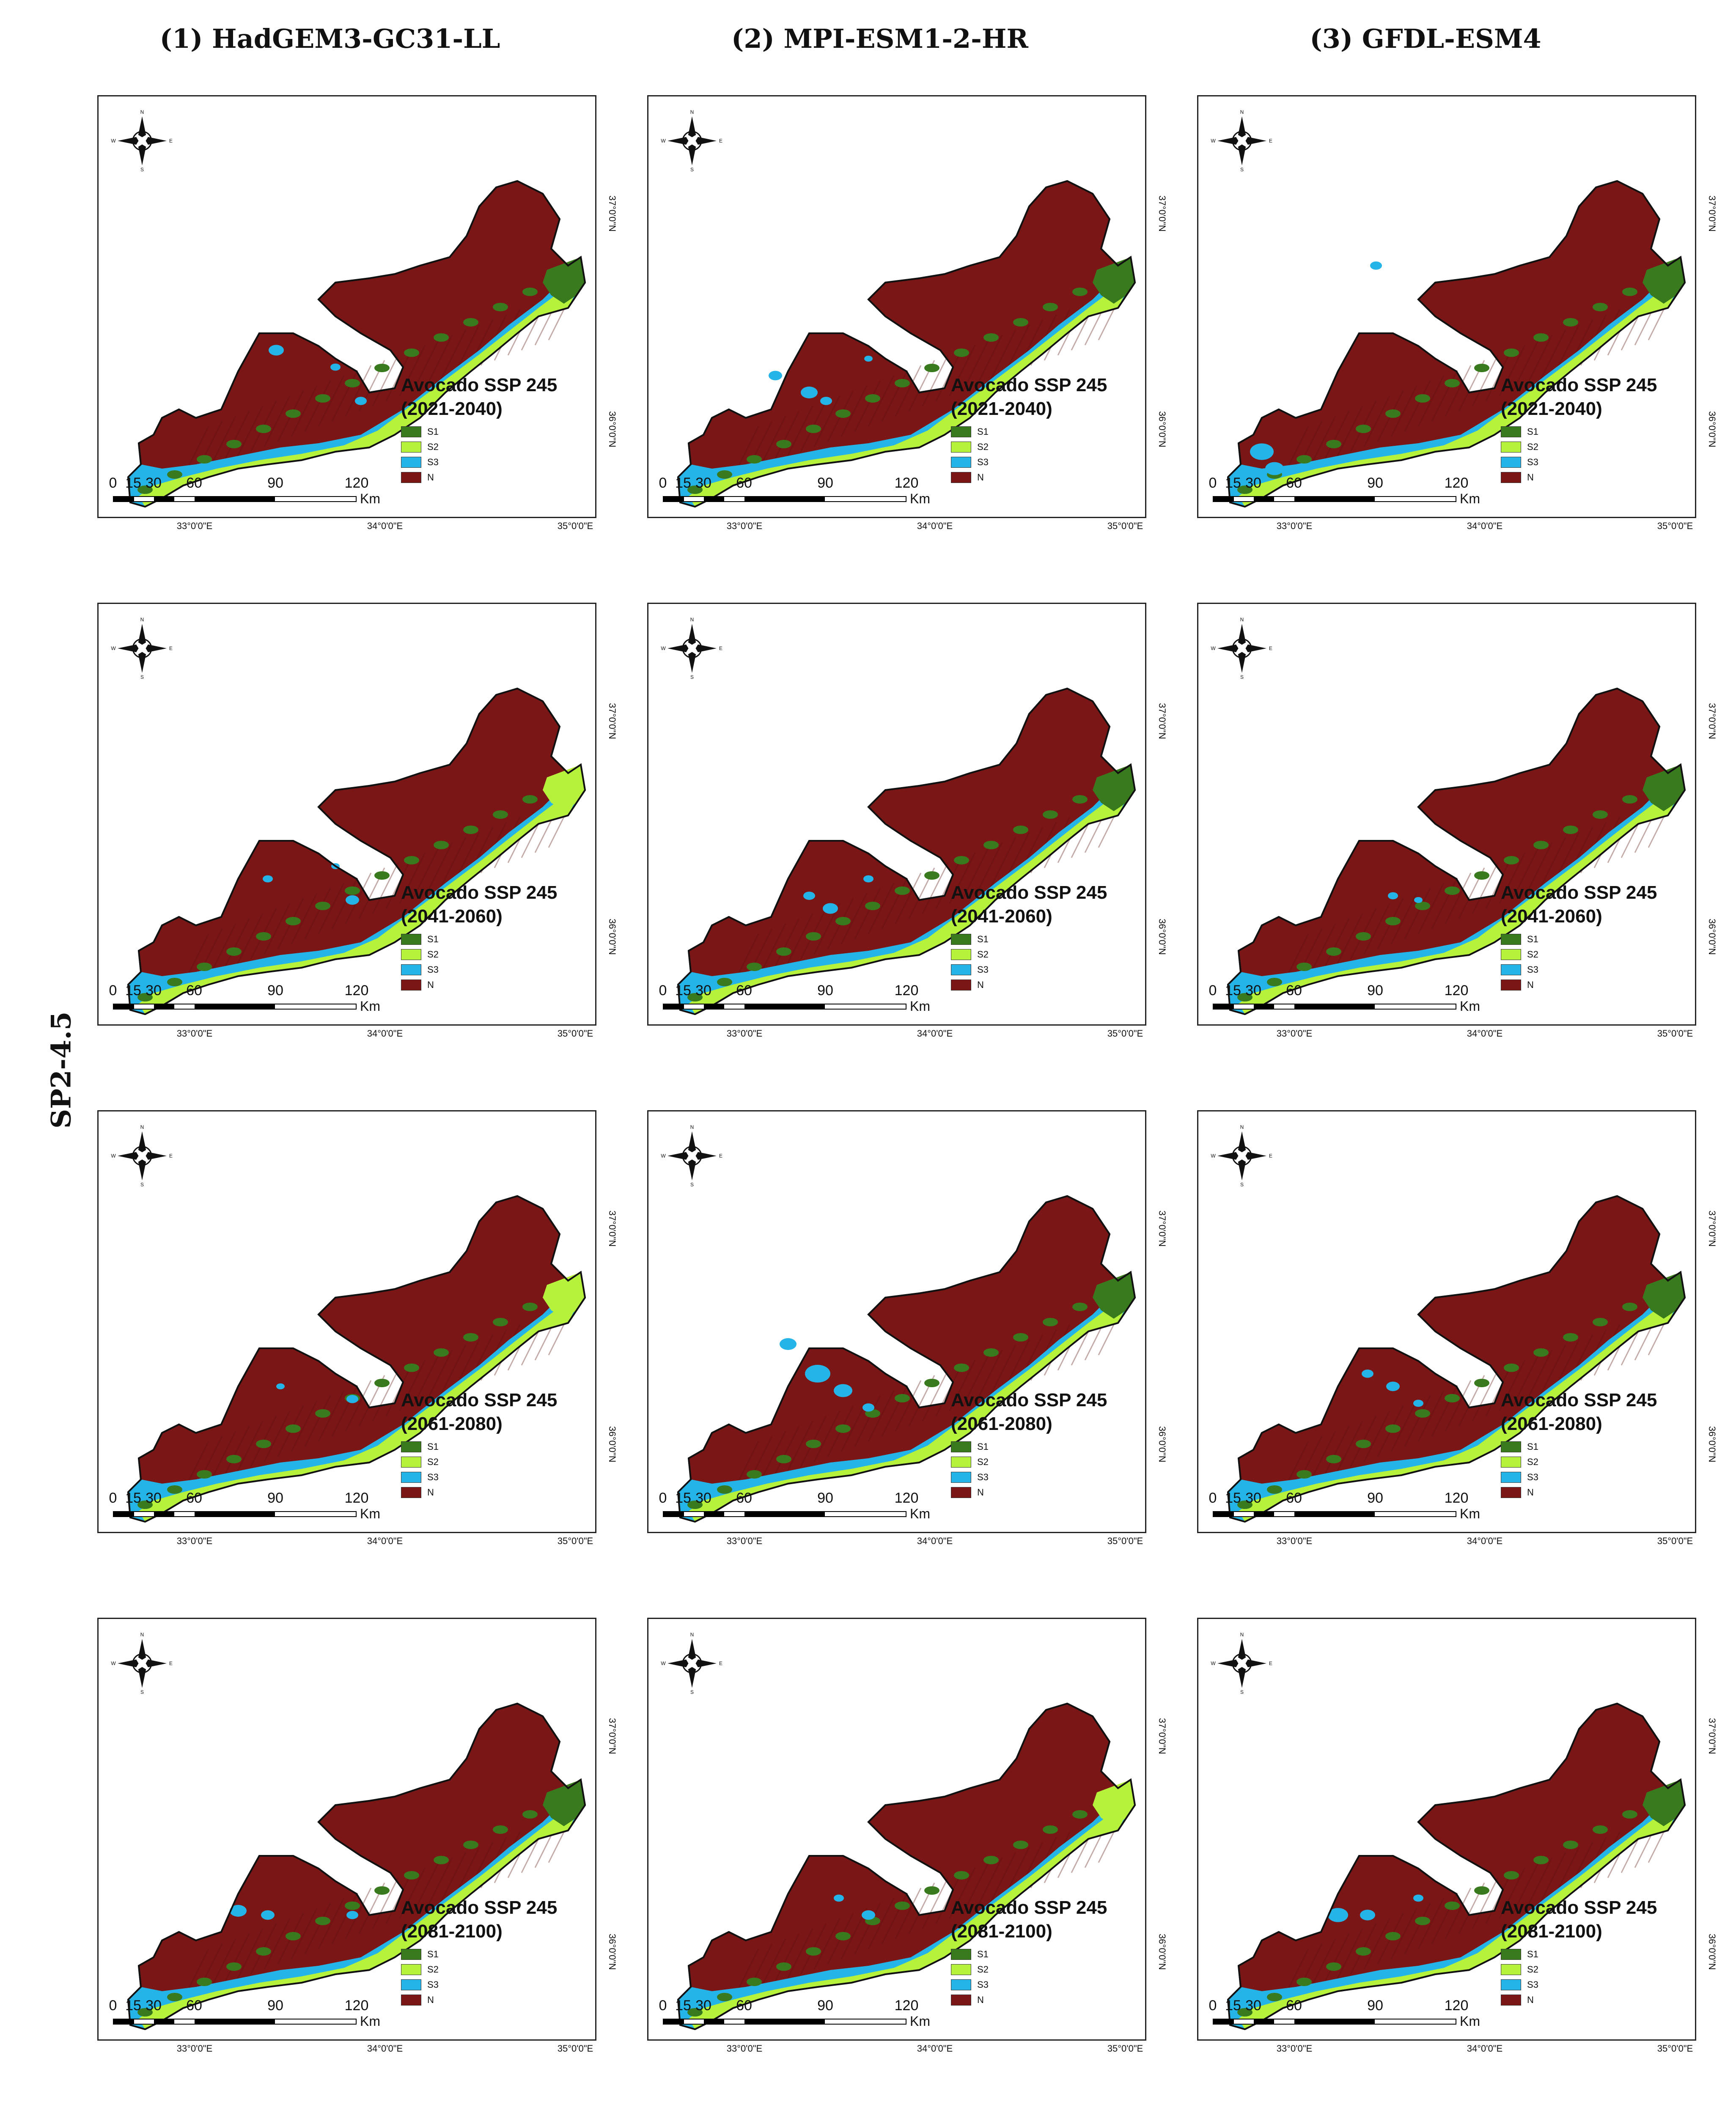 The width and height of the screenshot is (1736, 2110). Describe the element at coordinates (906, 483) in the screenshot. I see `scale-tick-label: 120` at that location.